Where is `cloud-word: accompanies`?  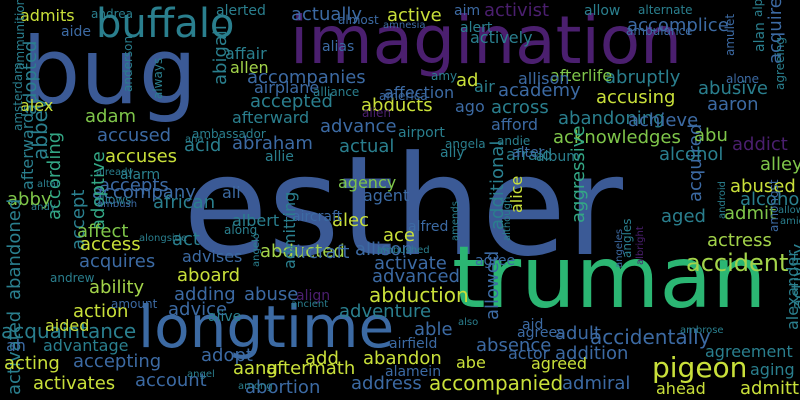
cloud-word: accompanies is located at coordinates (306, 77).